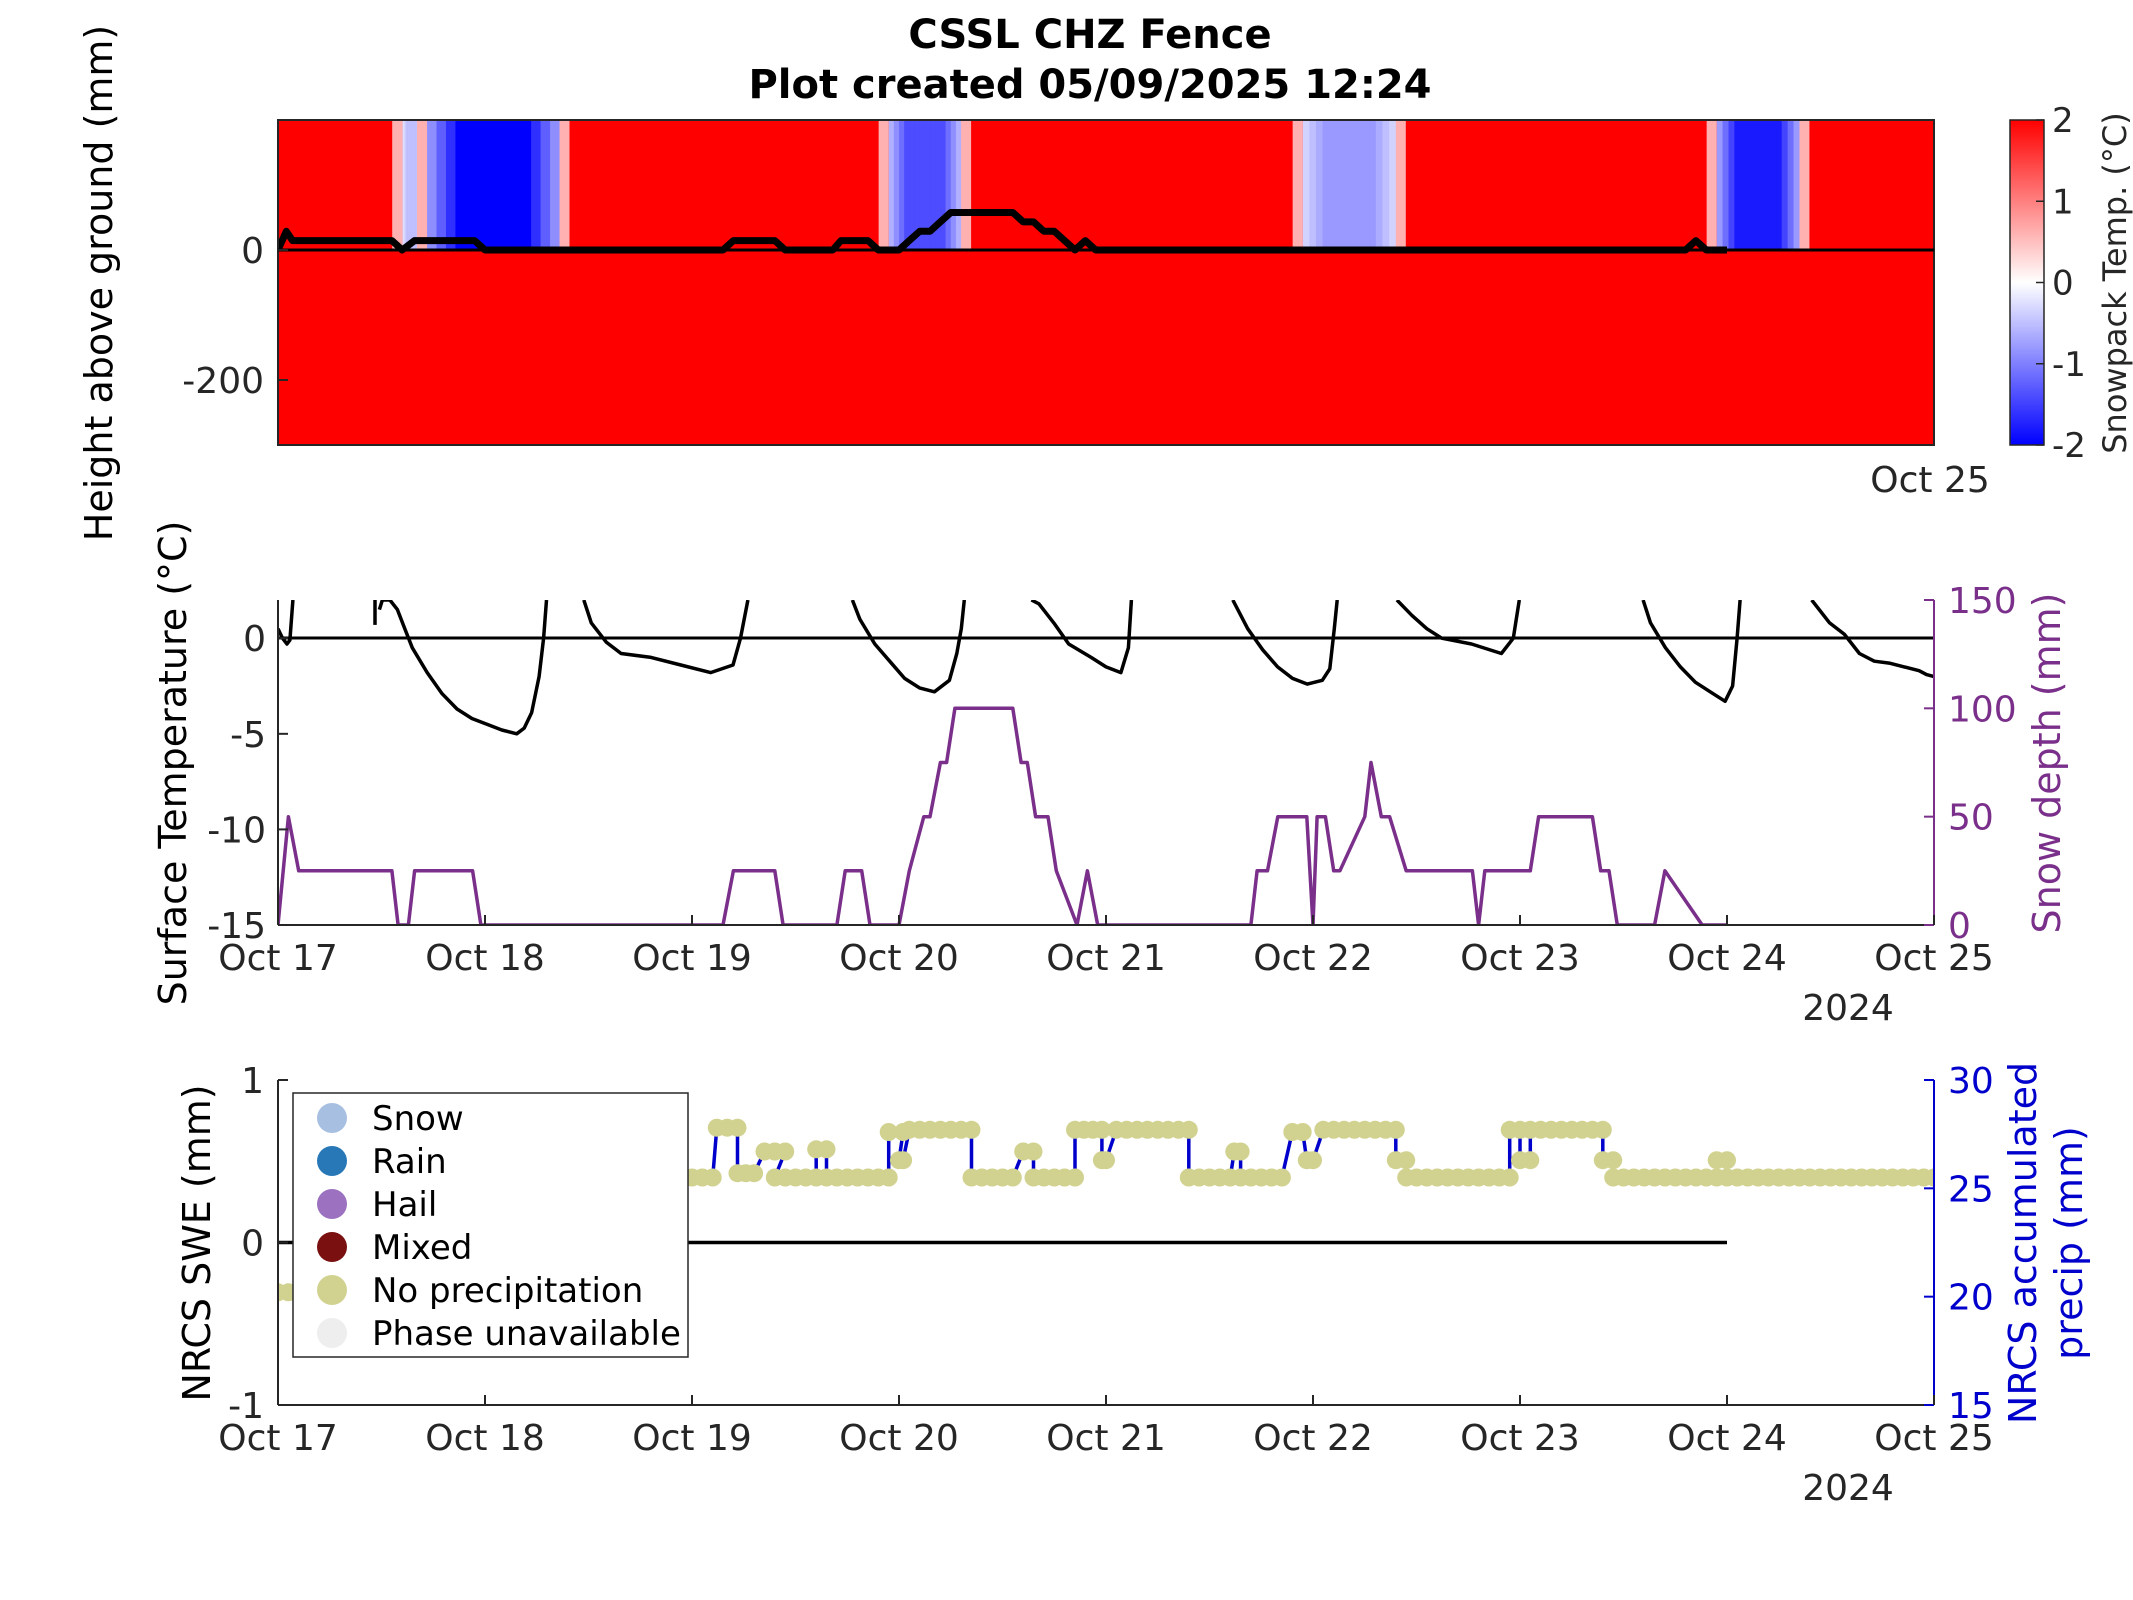 This screenshot has width=2133, height=1600. What do you see at coordinates (1002, 231) in the screenshot?
I see `snow-depth-profile-line` at bounding box center [1002, 231].